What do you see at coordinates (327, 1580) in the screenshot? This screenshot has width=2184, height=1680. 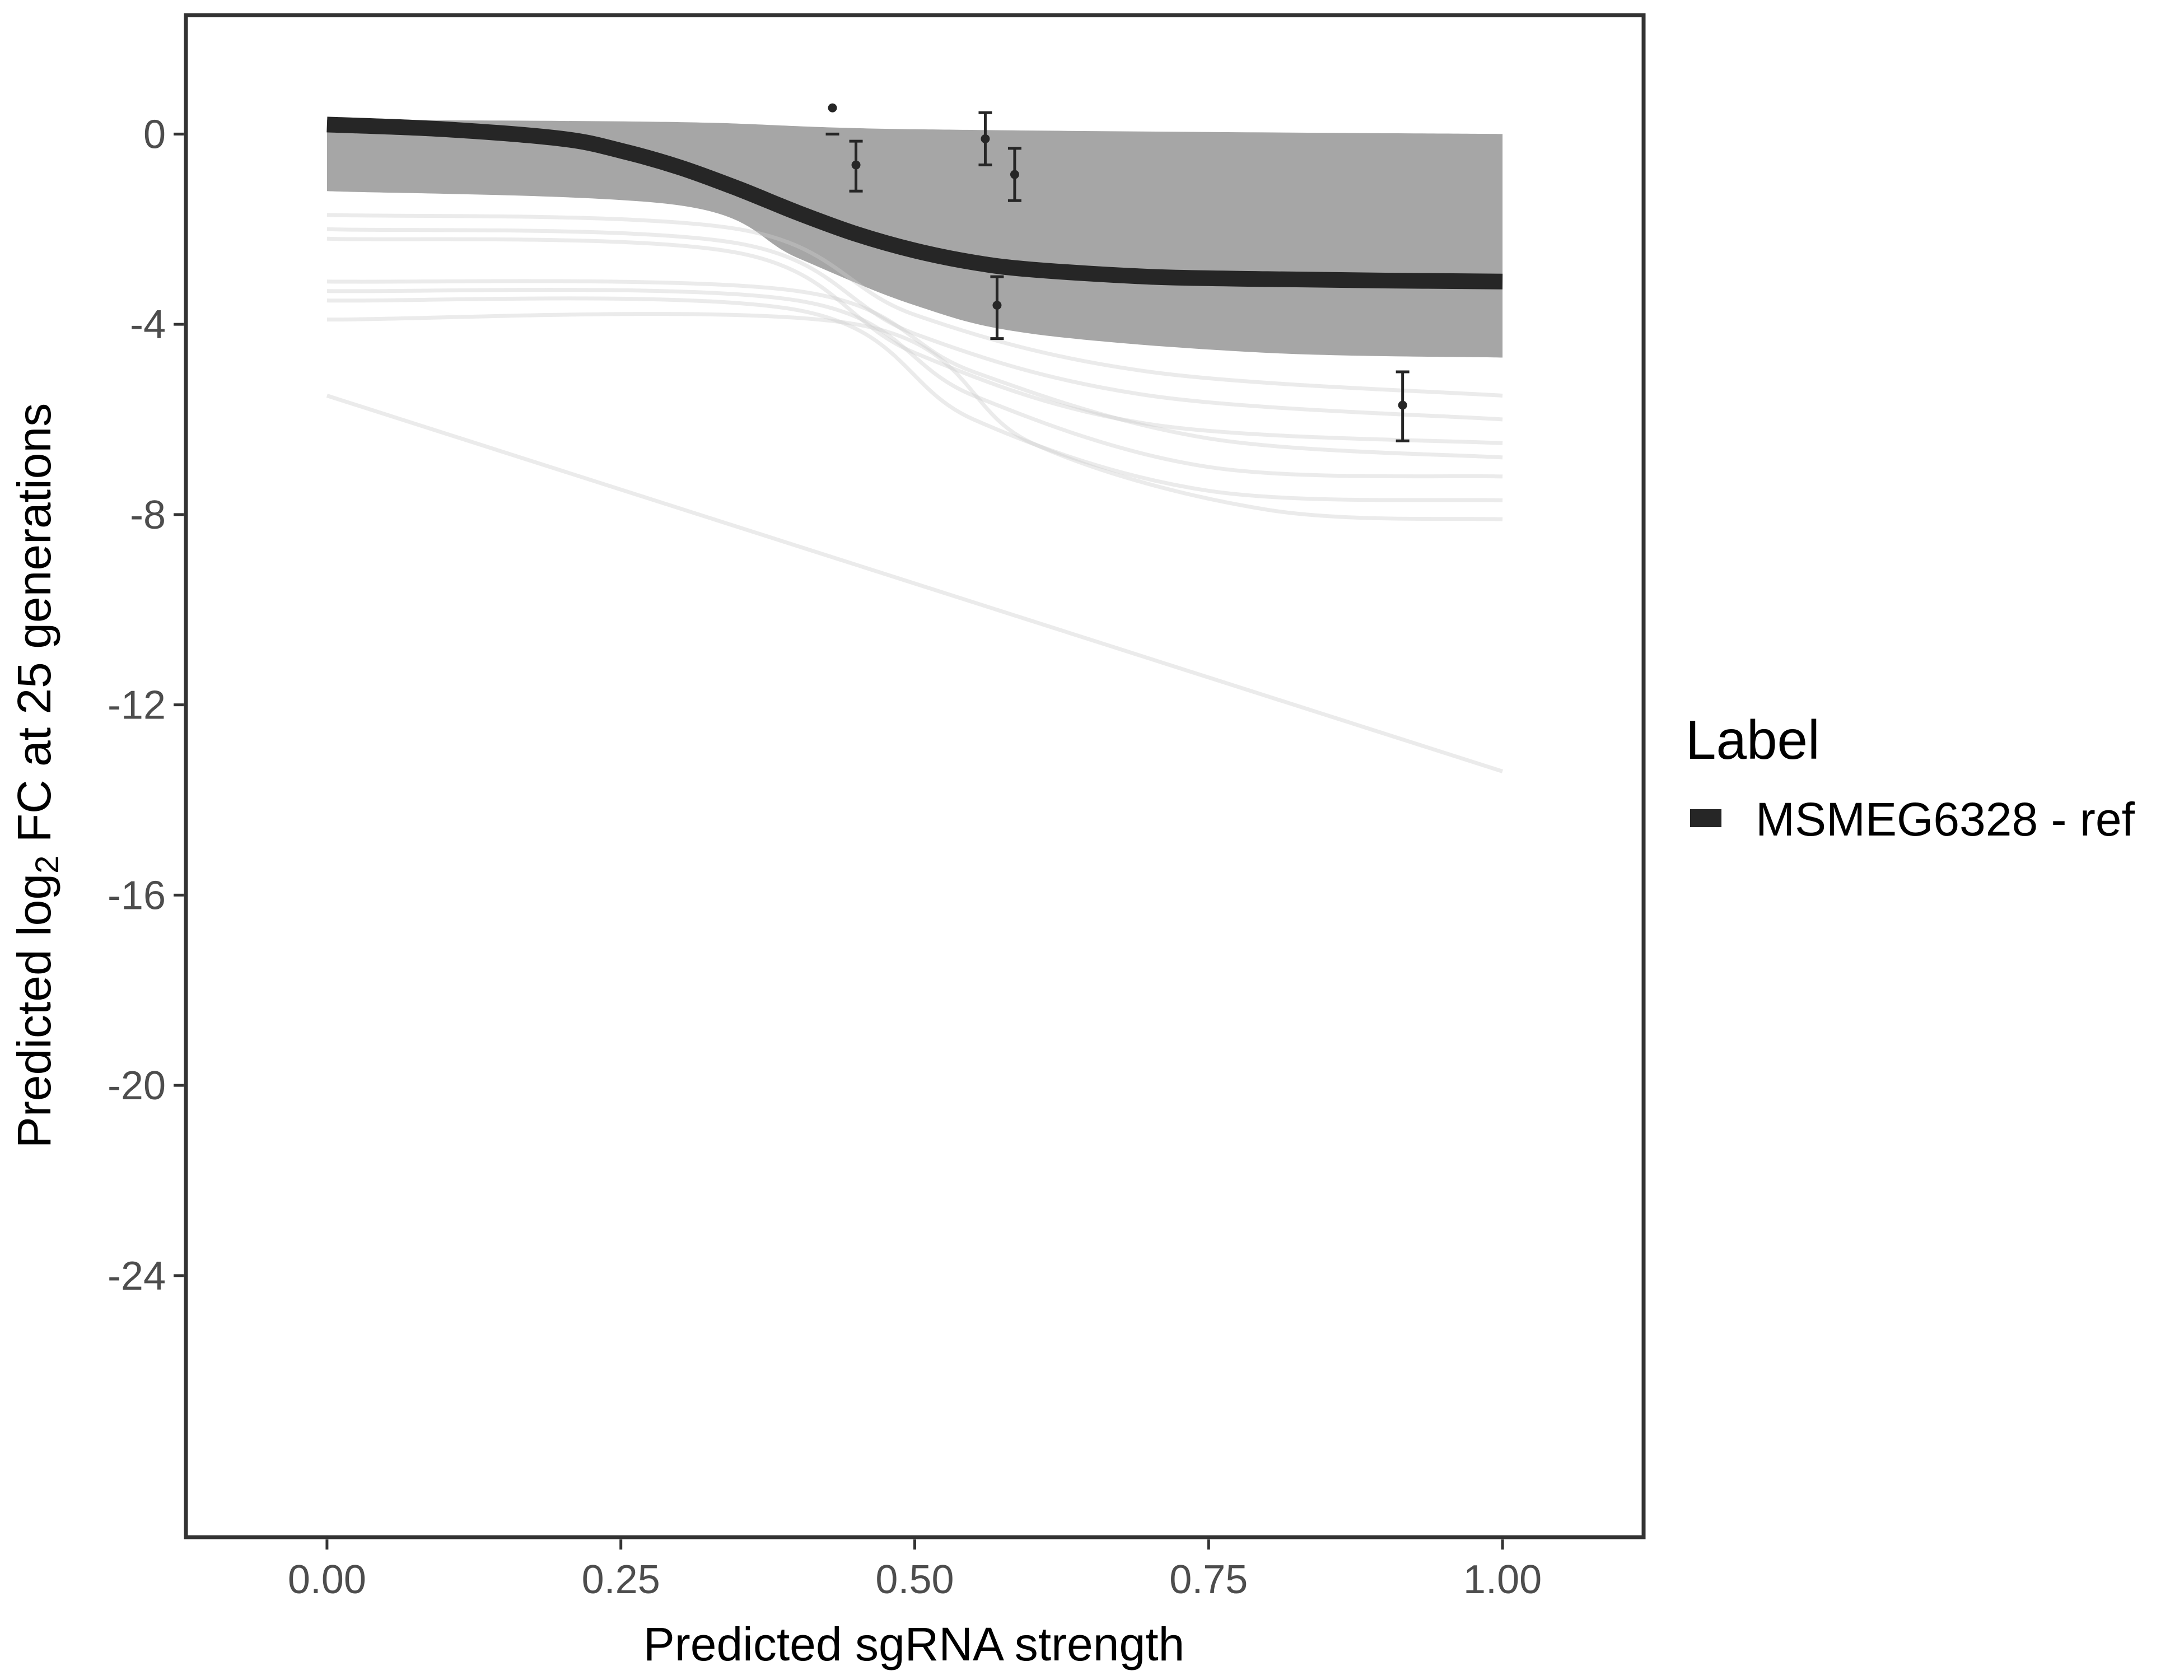 I see `x-tick-label-1: 0.00` at bounding box center [327, 1580].